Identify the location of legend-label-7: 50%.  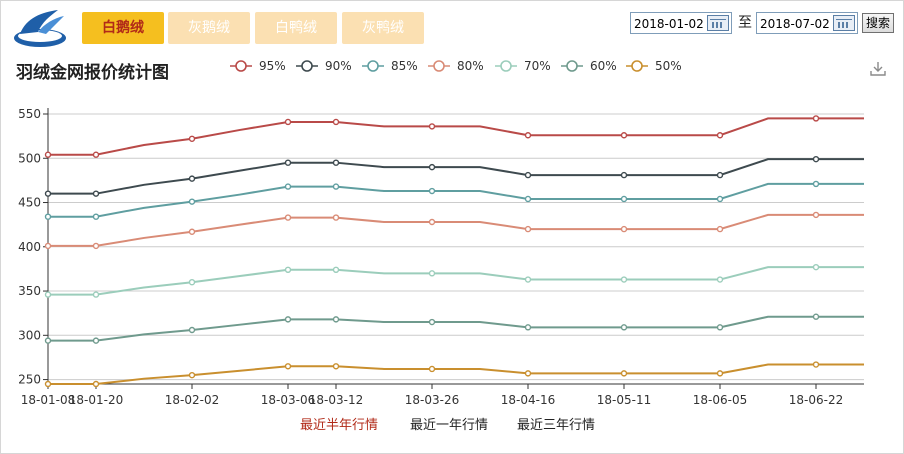
(668, 66).